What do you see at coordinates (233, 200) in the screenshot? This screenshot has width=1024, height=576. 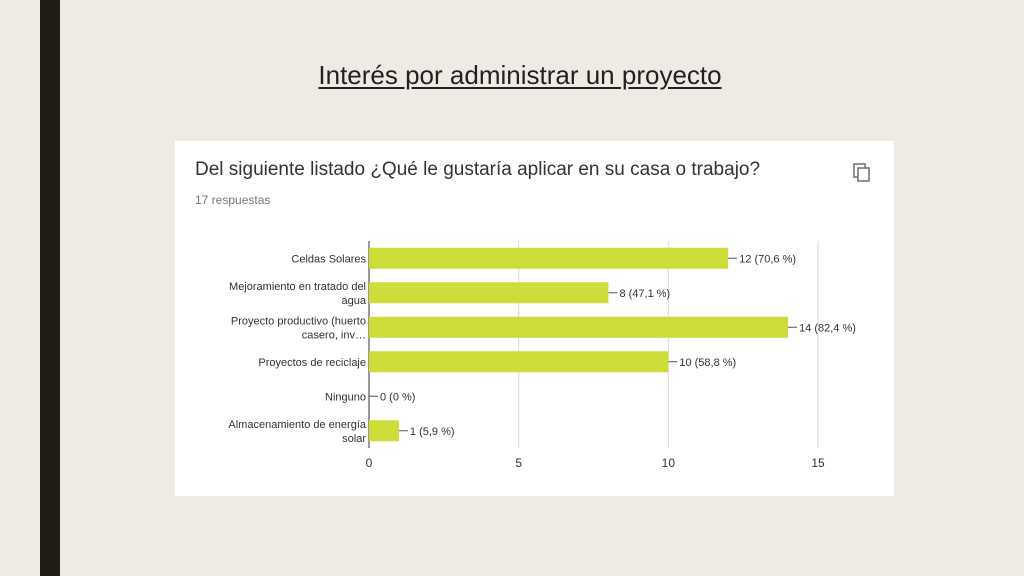 I see `response-count: 17 respuestas` at bounding box center [233, 200].